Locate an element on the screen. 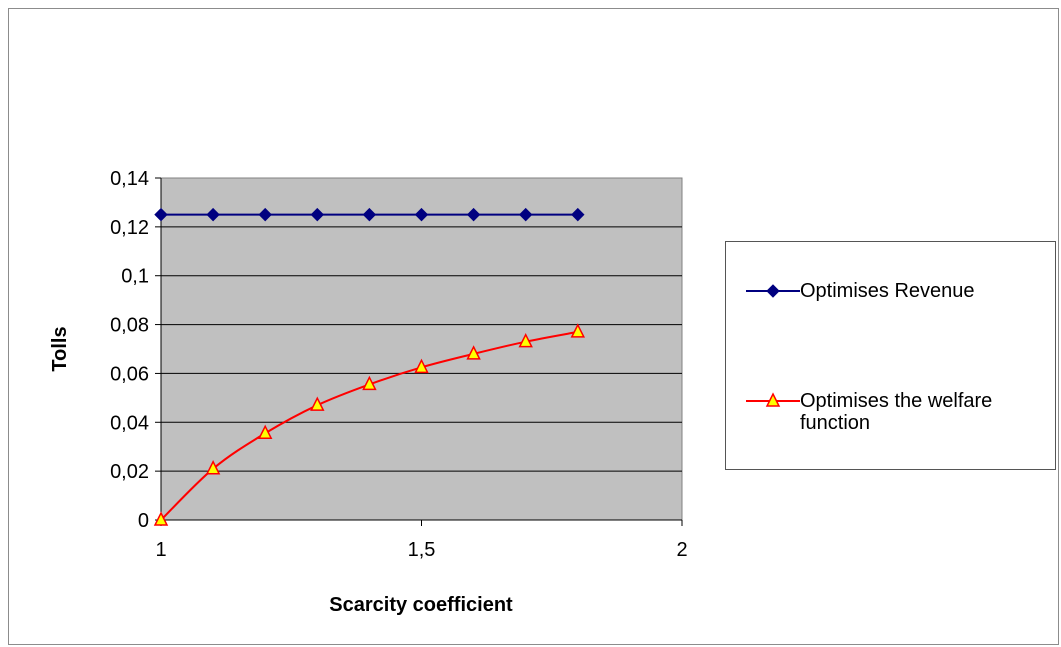 The image size is (1061, 647). y-tick-label: 0,04 is located at coordinates (129, 423).